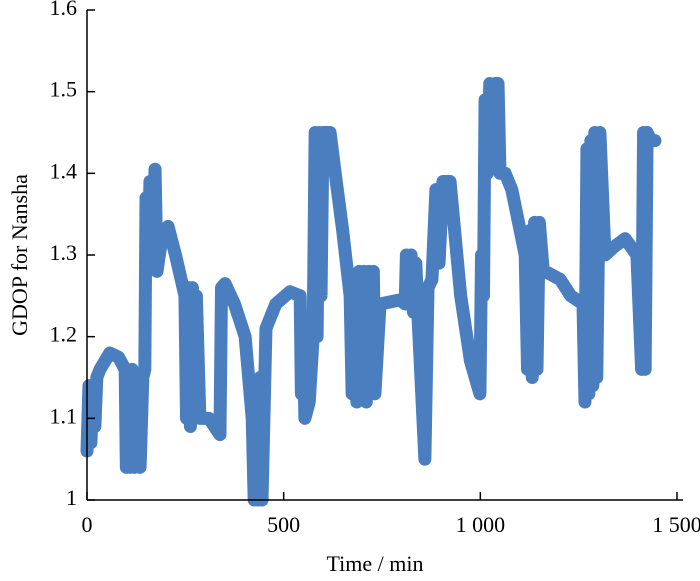 Image resolution: width=700 pixels, height=581 pixels. I want to click on y-tick-label: 1, so click(71, 497).